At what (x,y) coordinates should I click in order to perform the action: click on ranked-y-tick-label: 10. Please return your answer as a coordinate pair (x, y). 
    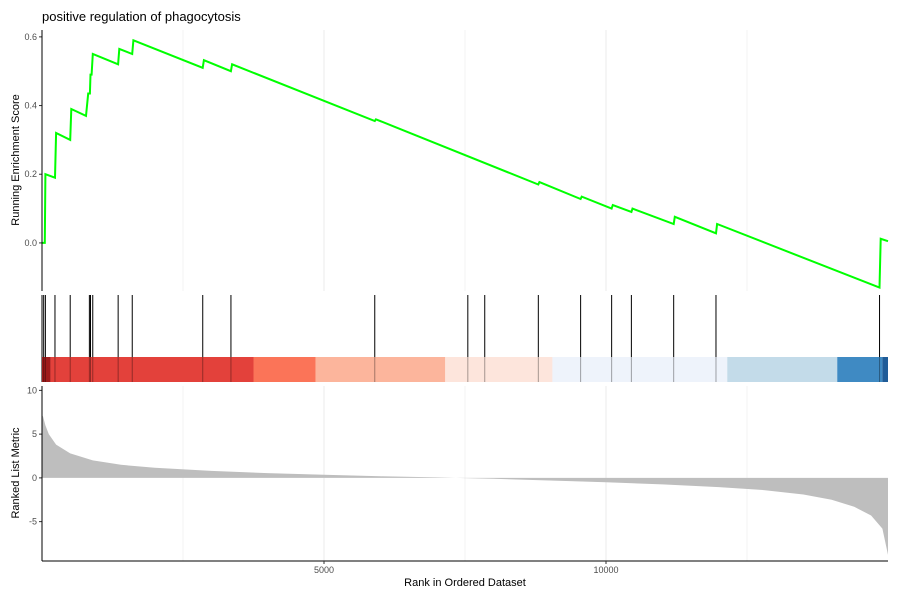
    Looking at the image, I should click on (32, 390).